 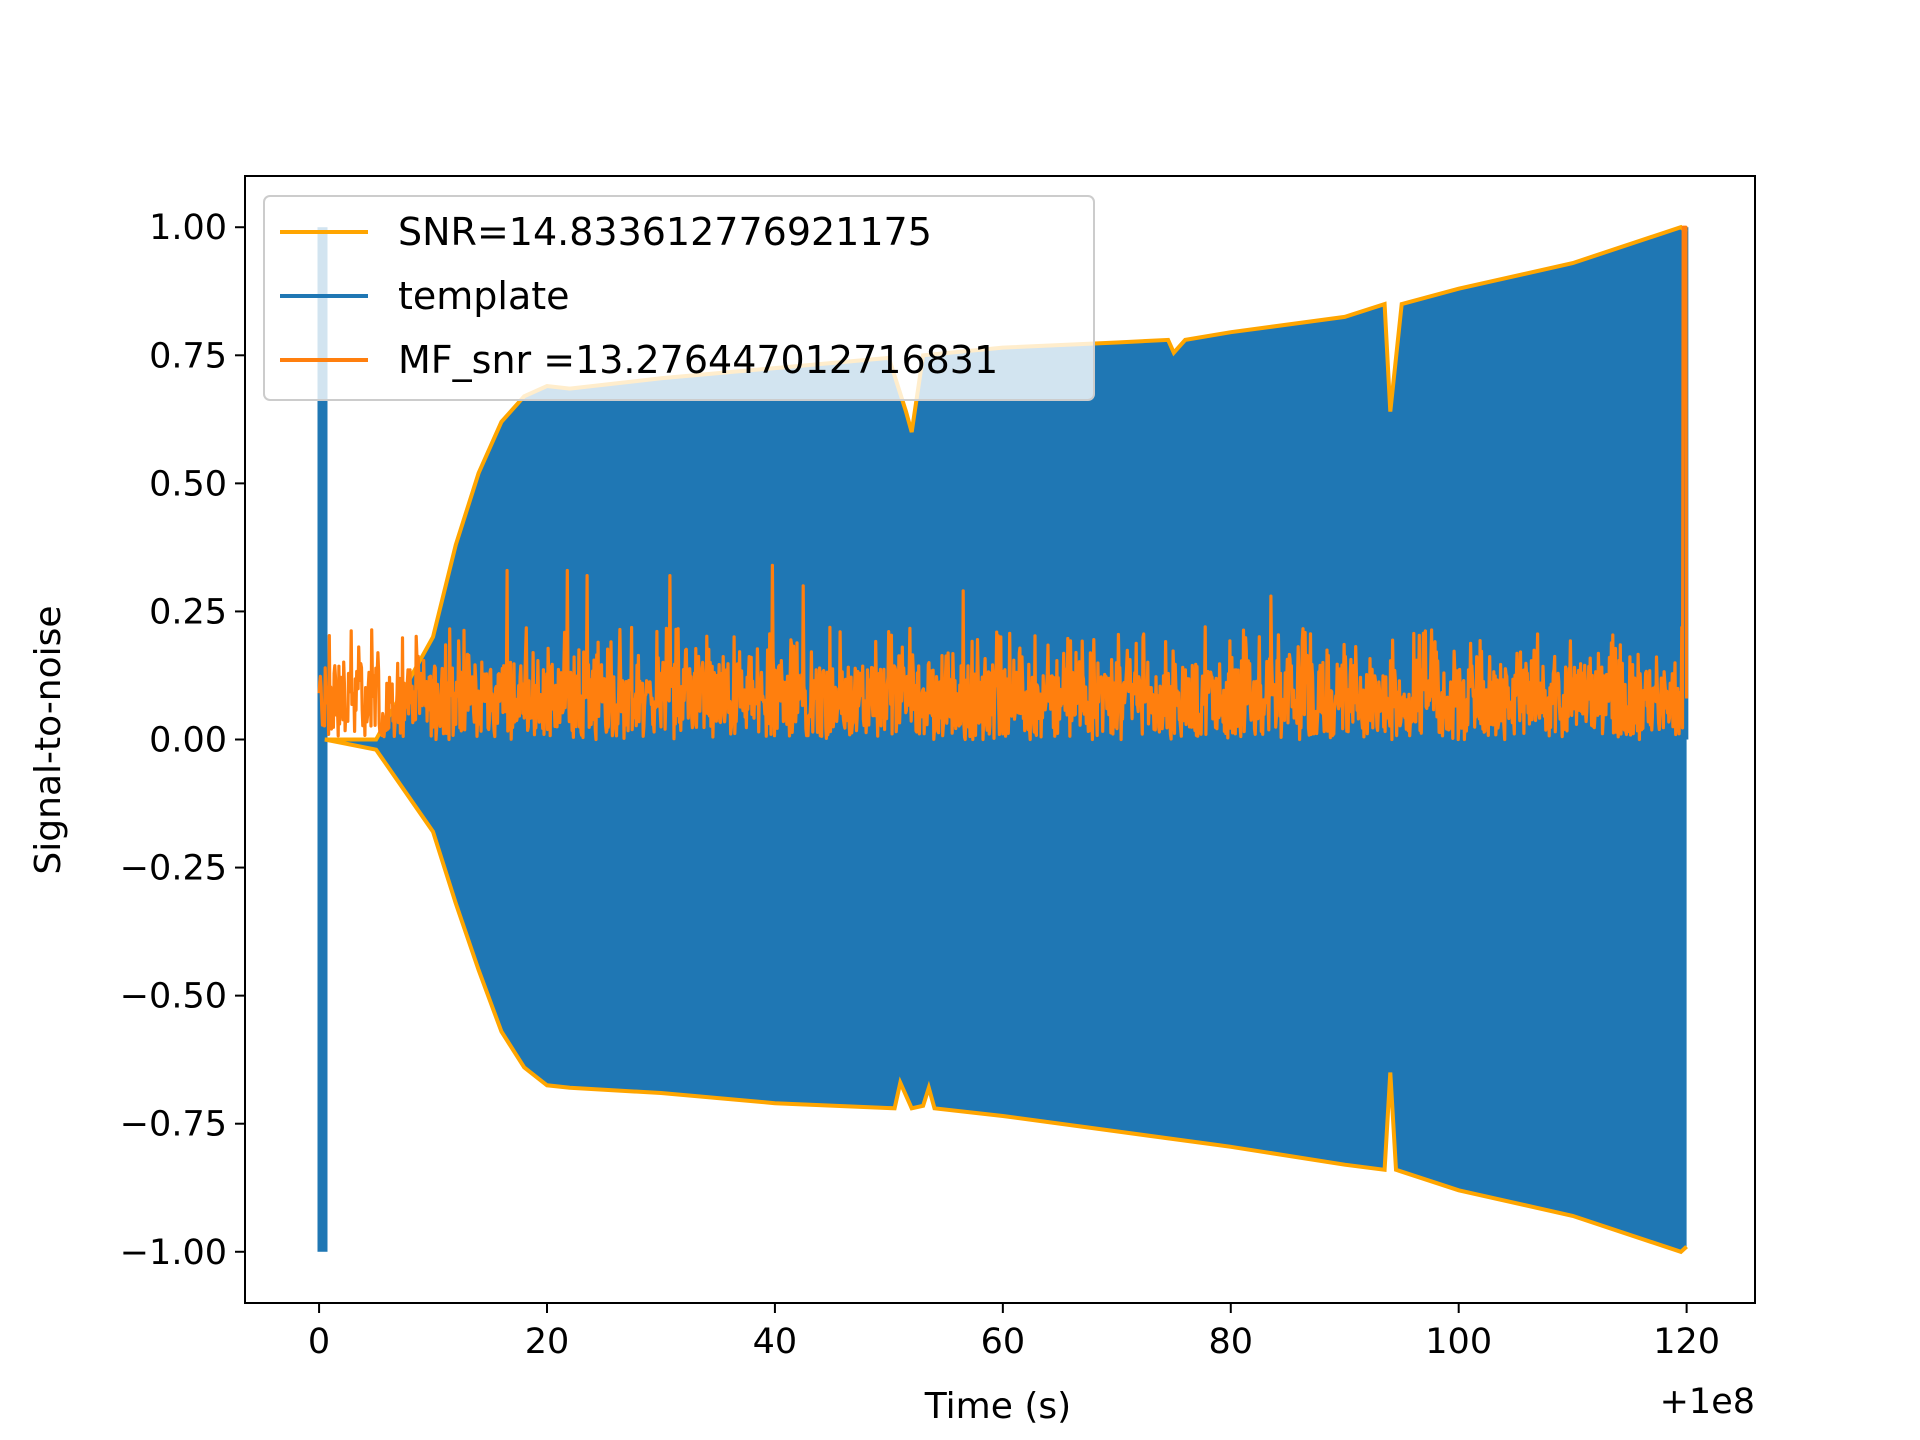 I want to click on template-initial-spike, so click(x=322, y=739).